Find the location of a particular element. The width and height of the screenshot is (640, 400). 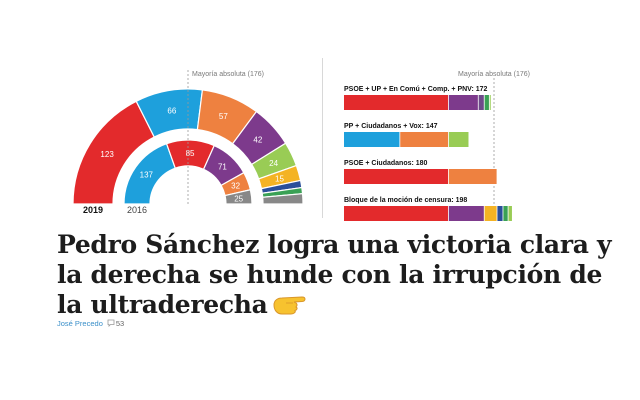

coalition-bar-1-pnv is located at coordinates (486, 102).